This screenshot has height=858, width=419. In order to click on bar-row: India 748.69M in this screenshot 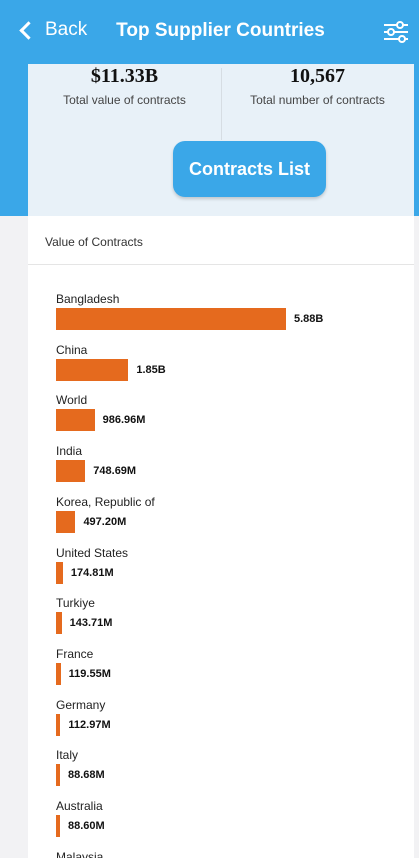, I will do `click(96, 464)`.